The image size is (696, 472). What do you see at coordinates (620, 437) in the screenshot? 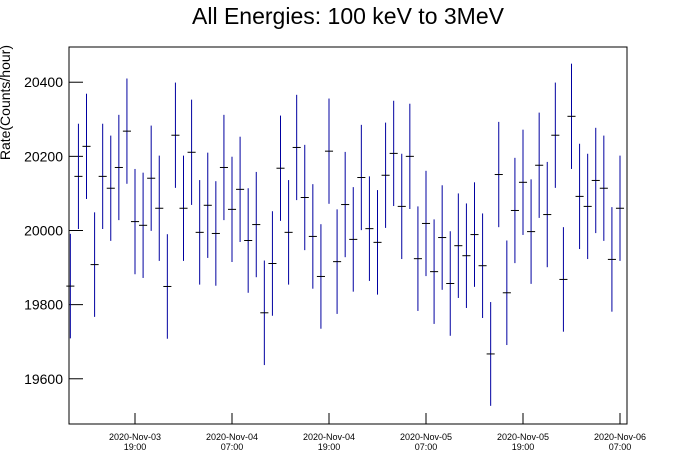
I see `x-tick-label: 2020-Nov-06` at bounding box center [620, 437].